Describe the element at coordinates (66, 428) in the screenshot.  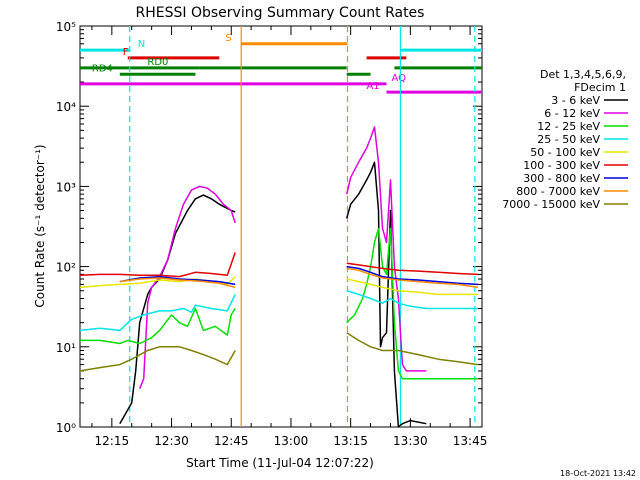
I see `y-tick-label: 10⁰` at that location.